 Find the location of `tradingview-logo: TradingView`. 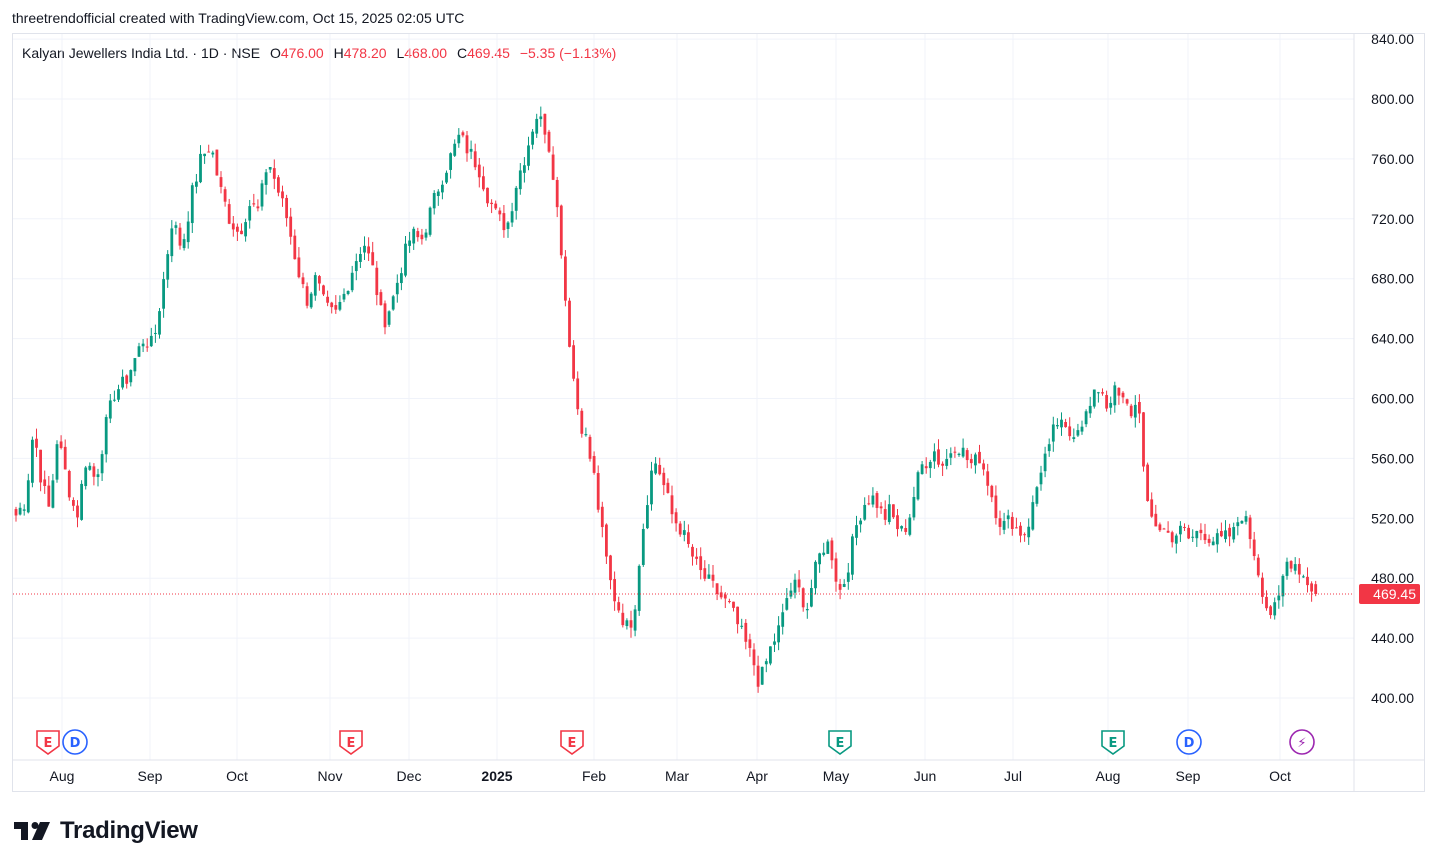

tradingview-logo: TradingView is located at coordinates (106, 831).